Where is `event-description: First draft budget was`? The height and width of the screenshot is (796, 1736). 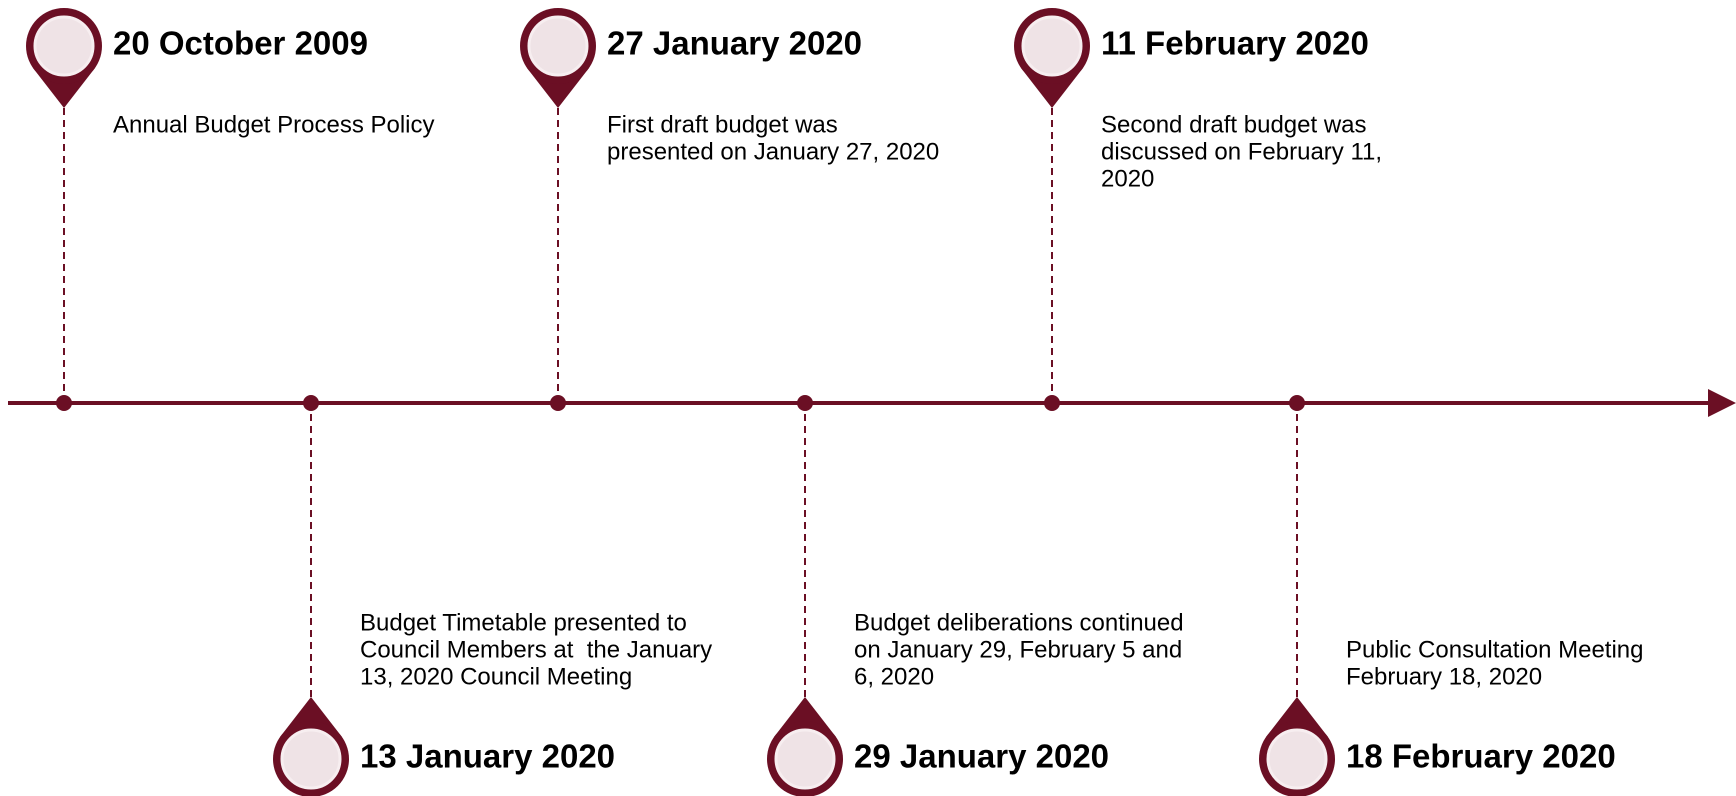
event-description: First draft budget was is located at coordinates (722, 124).